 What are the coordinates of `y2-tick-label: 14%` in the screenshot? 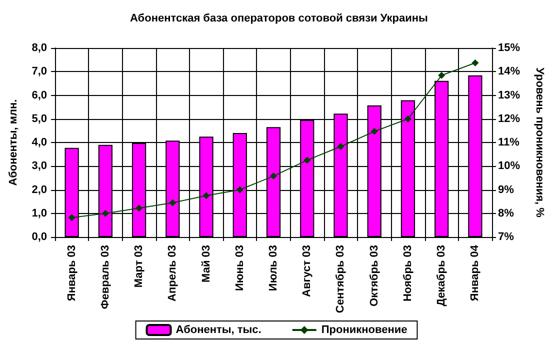 It's located at (509, 72).